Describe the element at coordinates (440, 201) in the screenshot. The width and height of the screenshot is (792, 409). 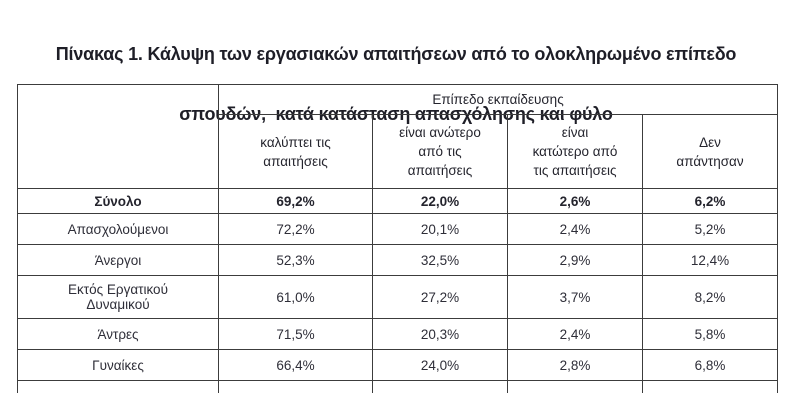
I see `cell-value: 22,0%` at that location.